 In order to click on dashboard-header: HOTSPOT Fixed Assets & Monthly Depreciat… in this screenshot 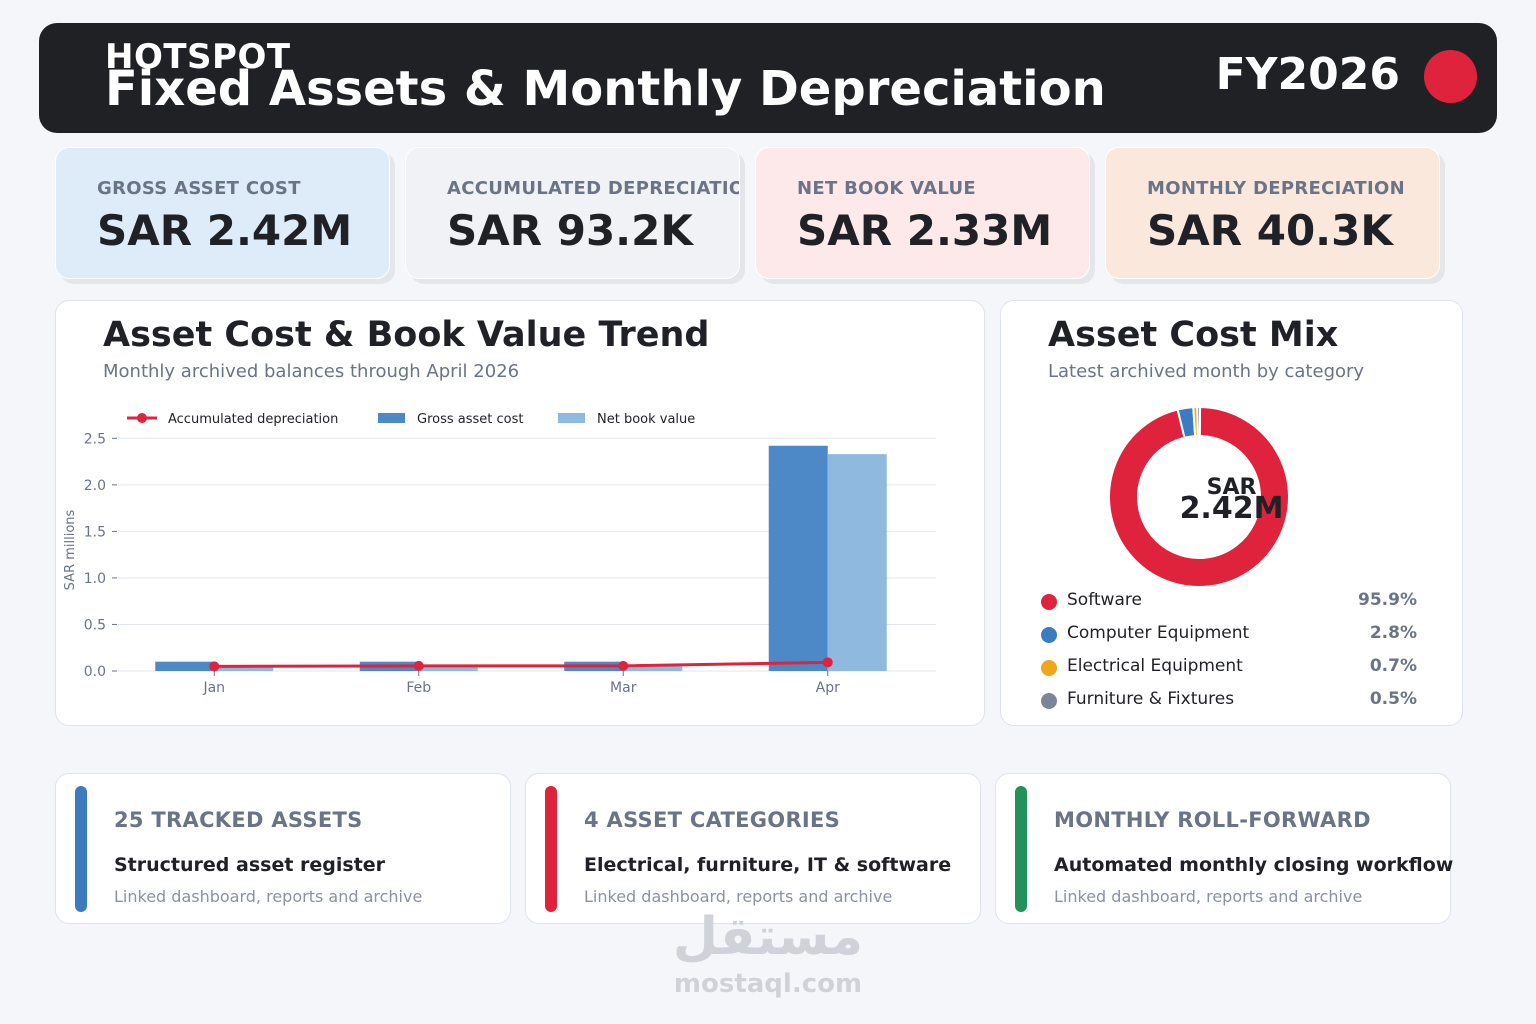, I will do `click(768, 78)`.